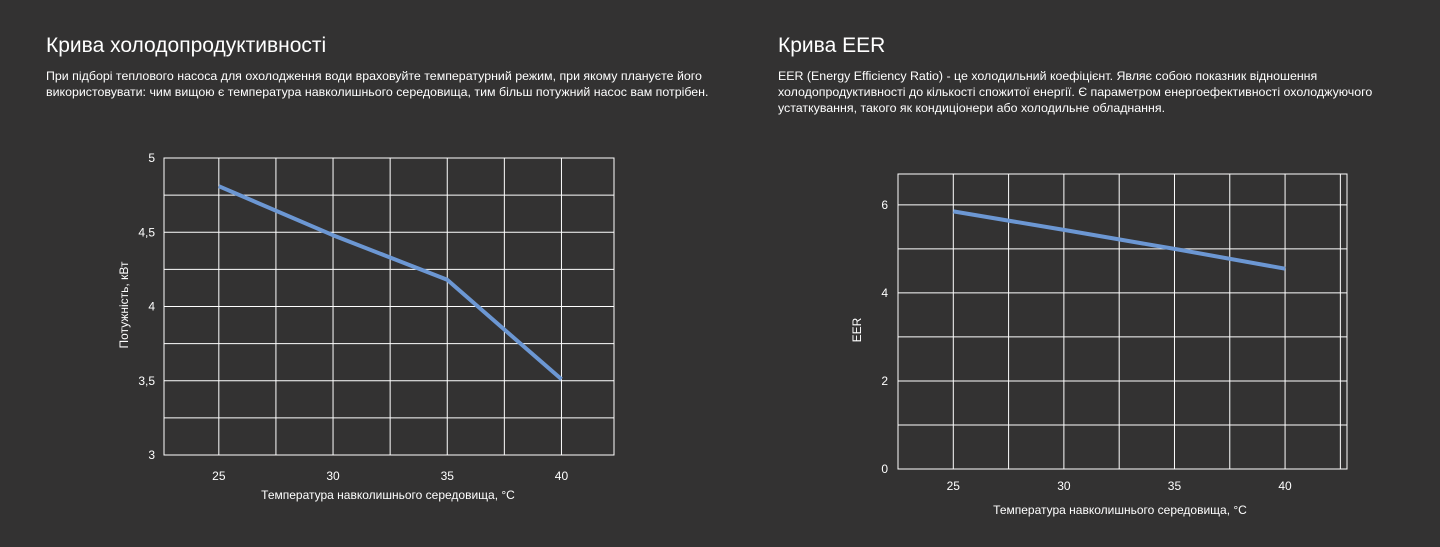 The width and height of the screenshot is (1440, 547). Describe the element at coordinates (186, 45) in the screenshot. I see `panel-title: Крива холодопродуктивності` at that location.